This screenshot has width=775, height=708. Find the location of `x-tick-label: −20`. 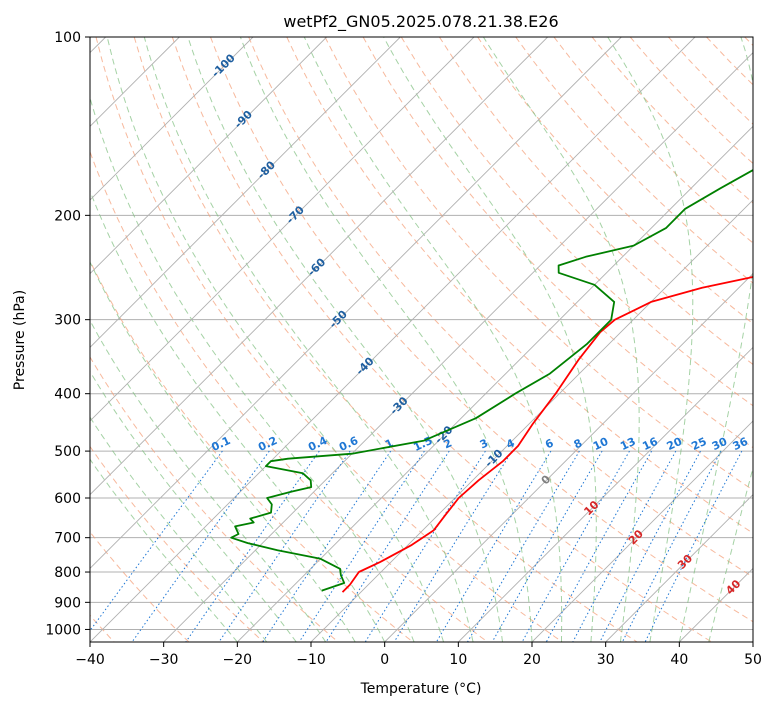

x-tick-label: −20 is located at coordinates (238, 660).